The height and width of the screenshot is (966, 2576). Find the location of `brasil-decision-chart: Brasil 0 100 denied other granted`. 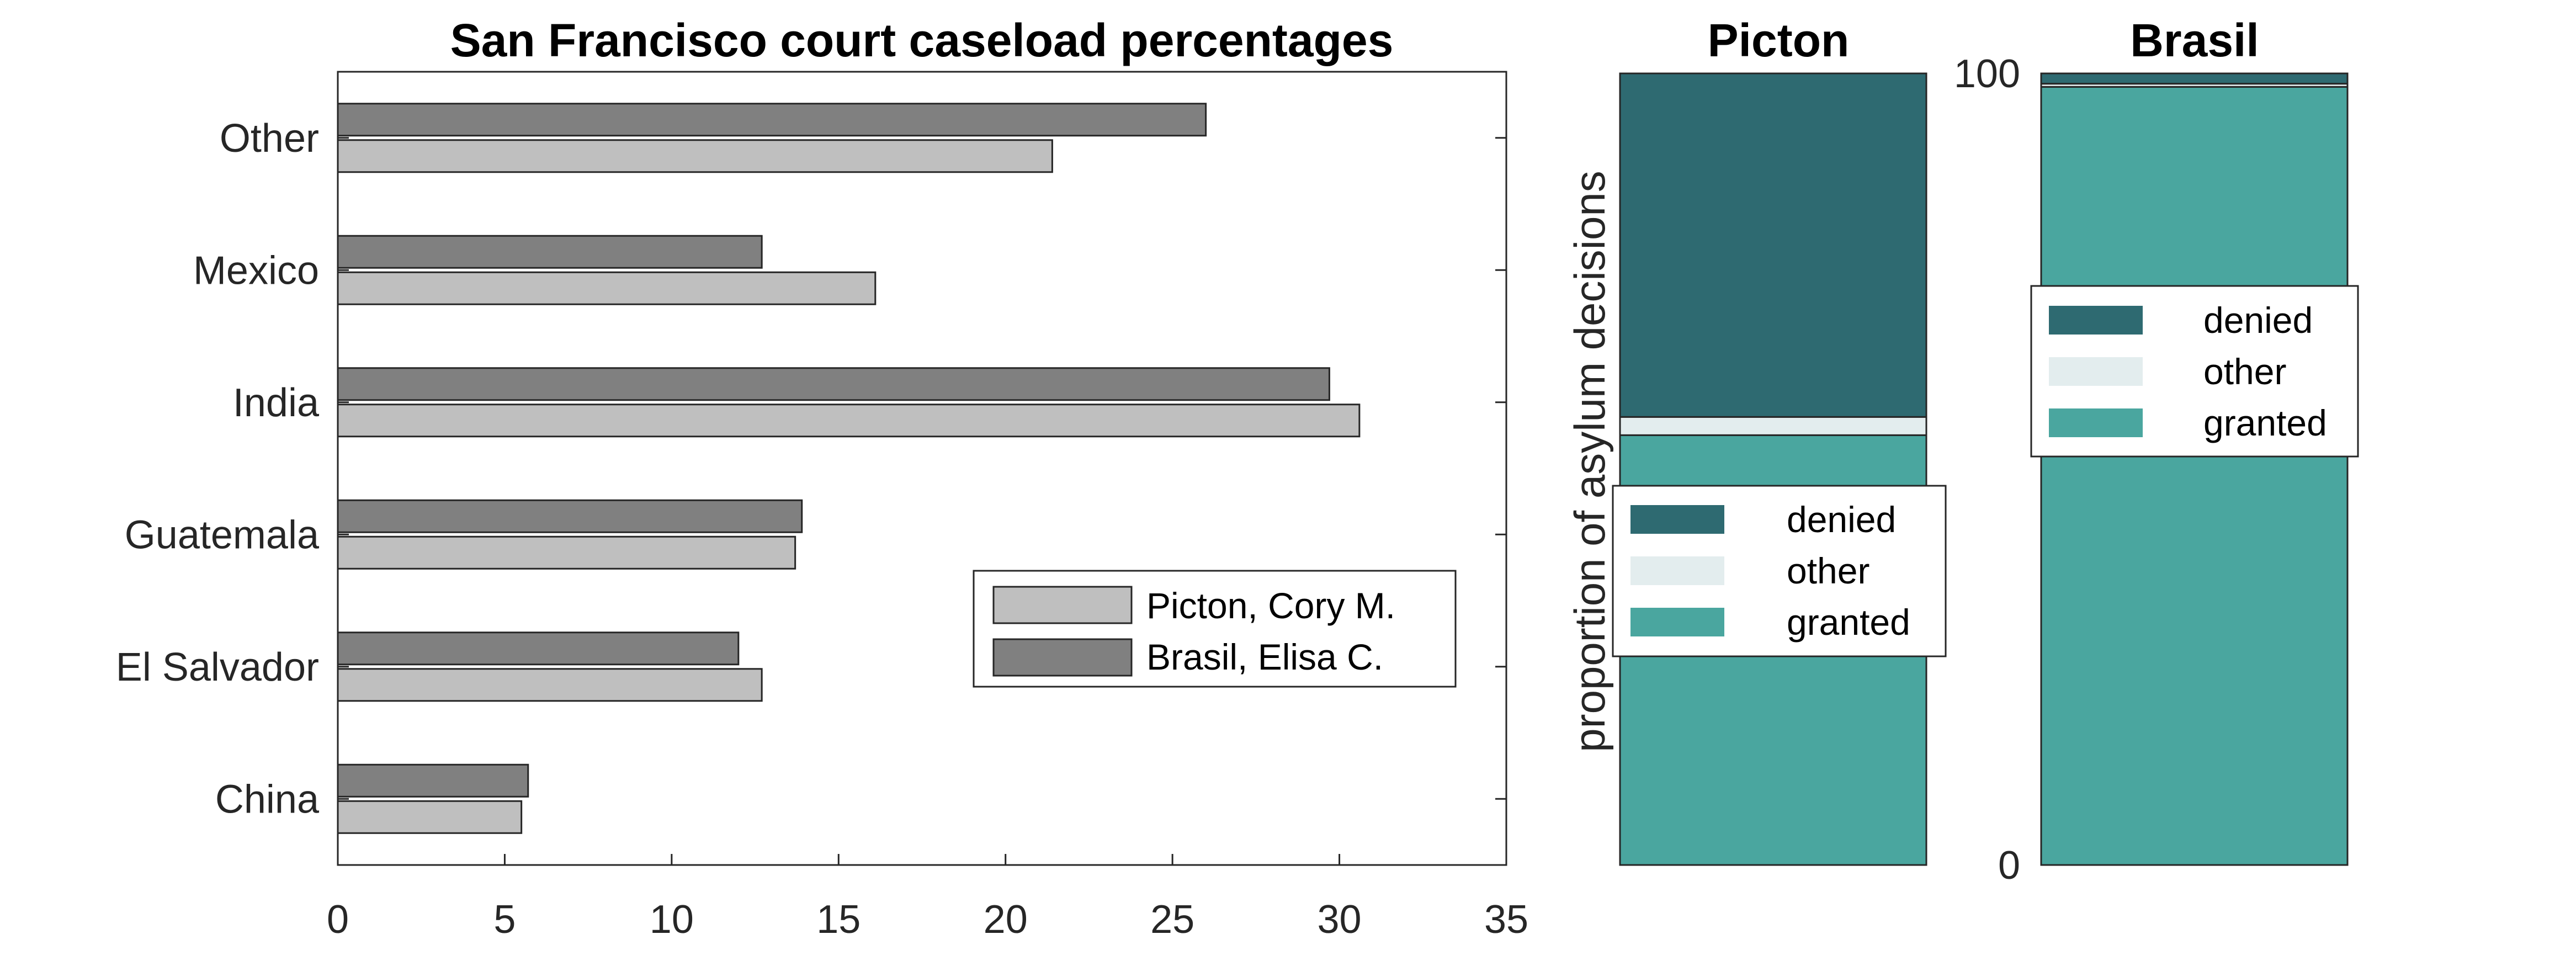

brasil-decision-chart: Brasil 0 100 denied other granted is located at coordinates (2156, 451).